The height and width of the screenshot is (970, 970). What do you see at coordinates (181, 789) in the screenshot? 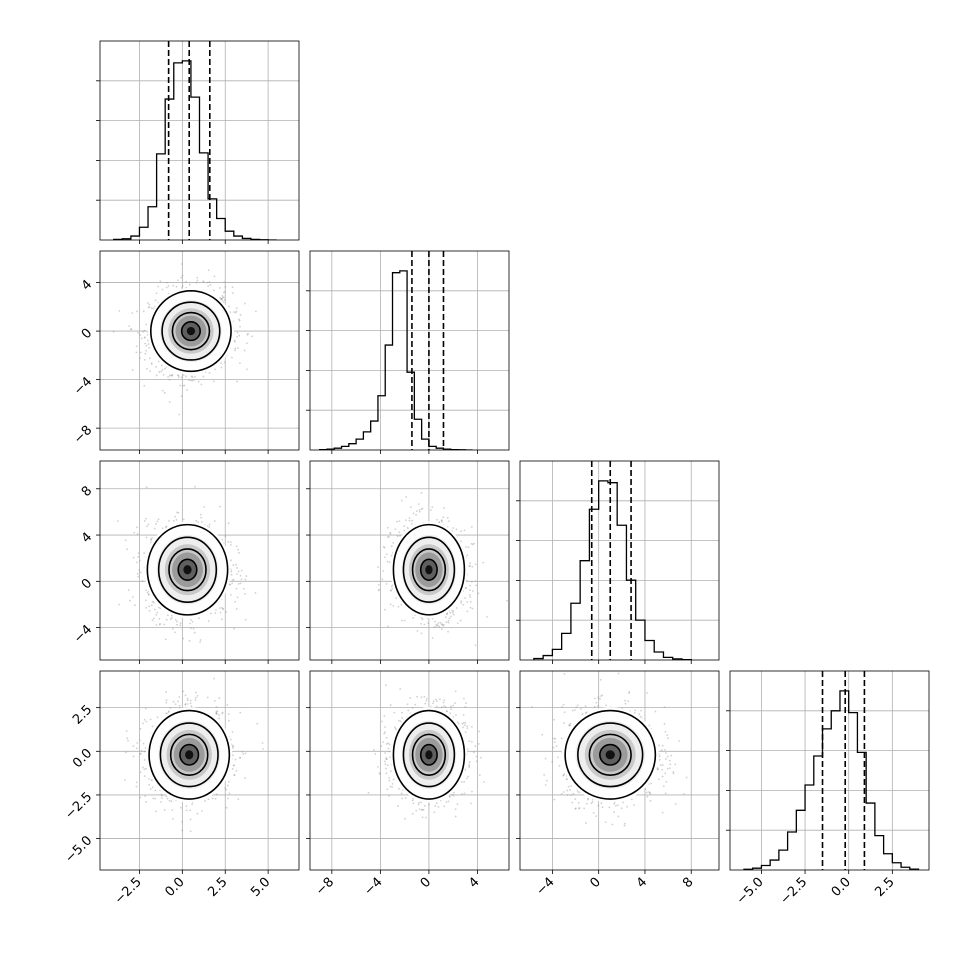
I see `panel-3-0: −2.5 0.0 2.5 5.0−5.0−2.50.02.5` at bounding box center [181, 789].